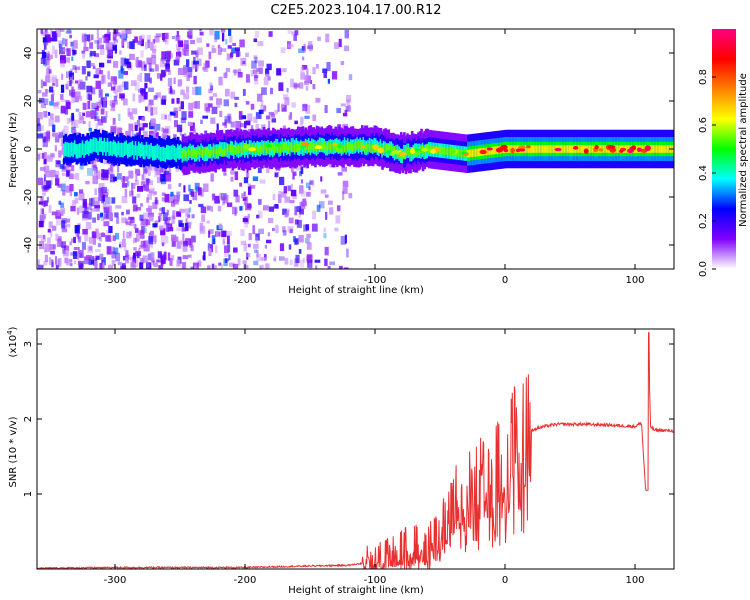 This screenshot has width=750, height=600. Describe the element at coordinates (245, 580) in the screenshot. I see `snr-x-tick-label: -200` at that location.